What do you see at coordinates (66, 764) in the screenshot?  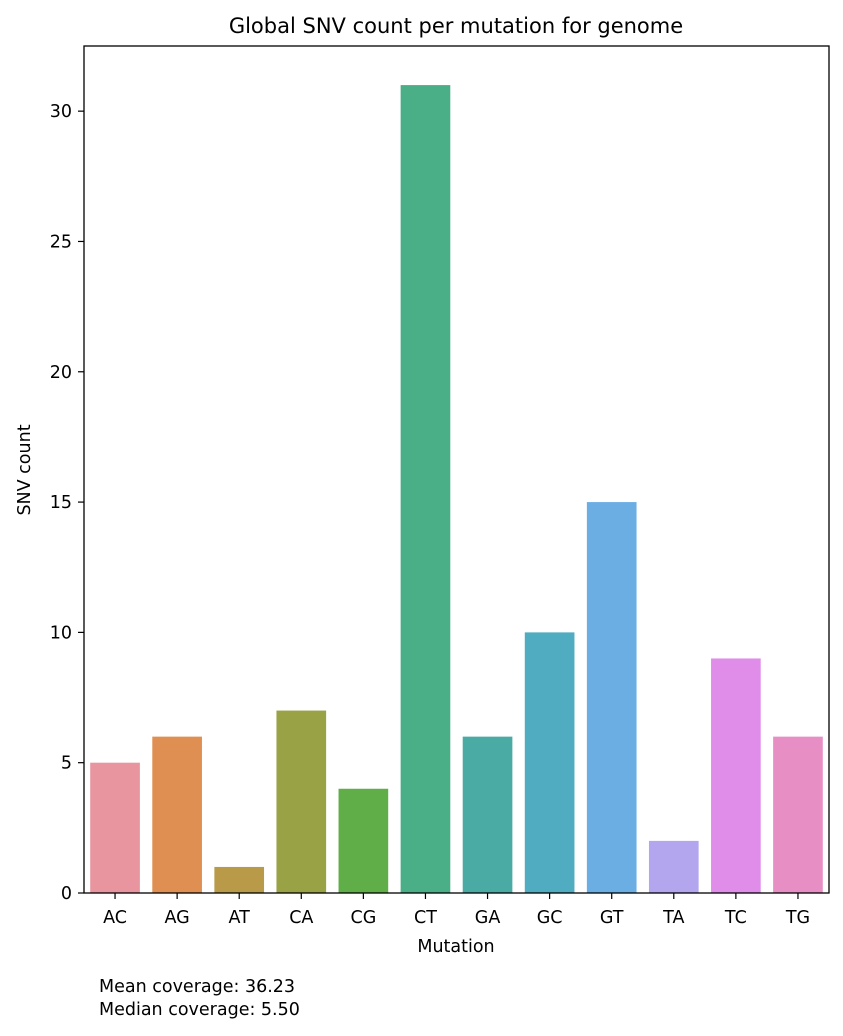 I see `y-tick-label-5: 5` at bounding box center [66, 764].